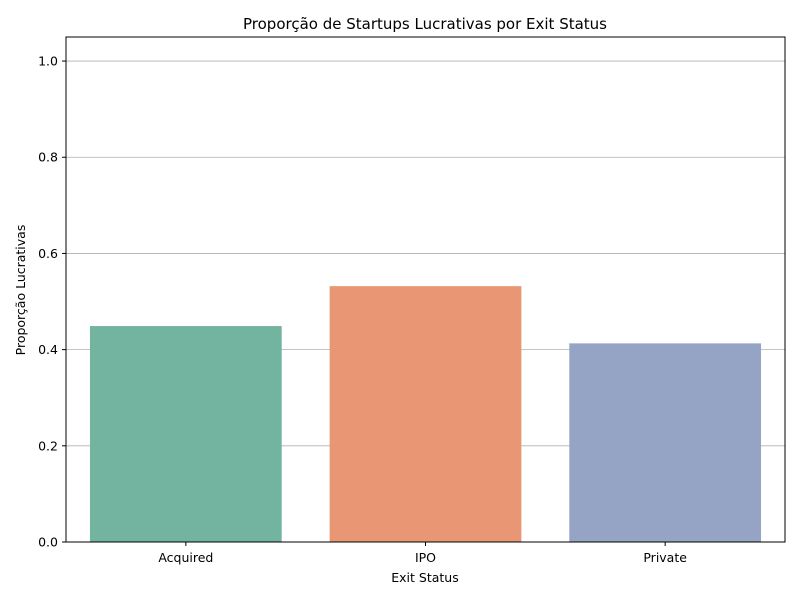 This screenshot has height=604, width=800. Describe the element at coordinates (20, 290) in the screenshot. I see `y-axis-label: Proporção Lucrativas` at that location.